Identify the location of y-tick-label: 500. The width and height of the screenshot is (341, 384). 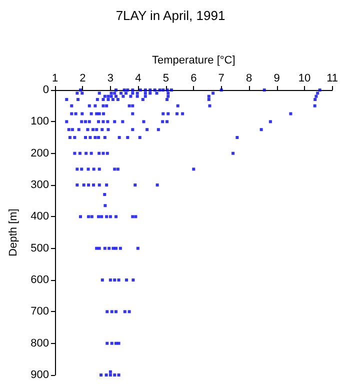
(39, 248).